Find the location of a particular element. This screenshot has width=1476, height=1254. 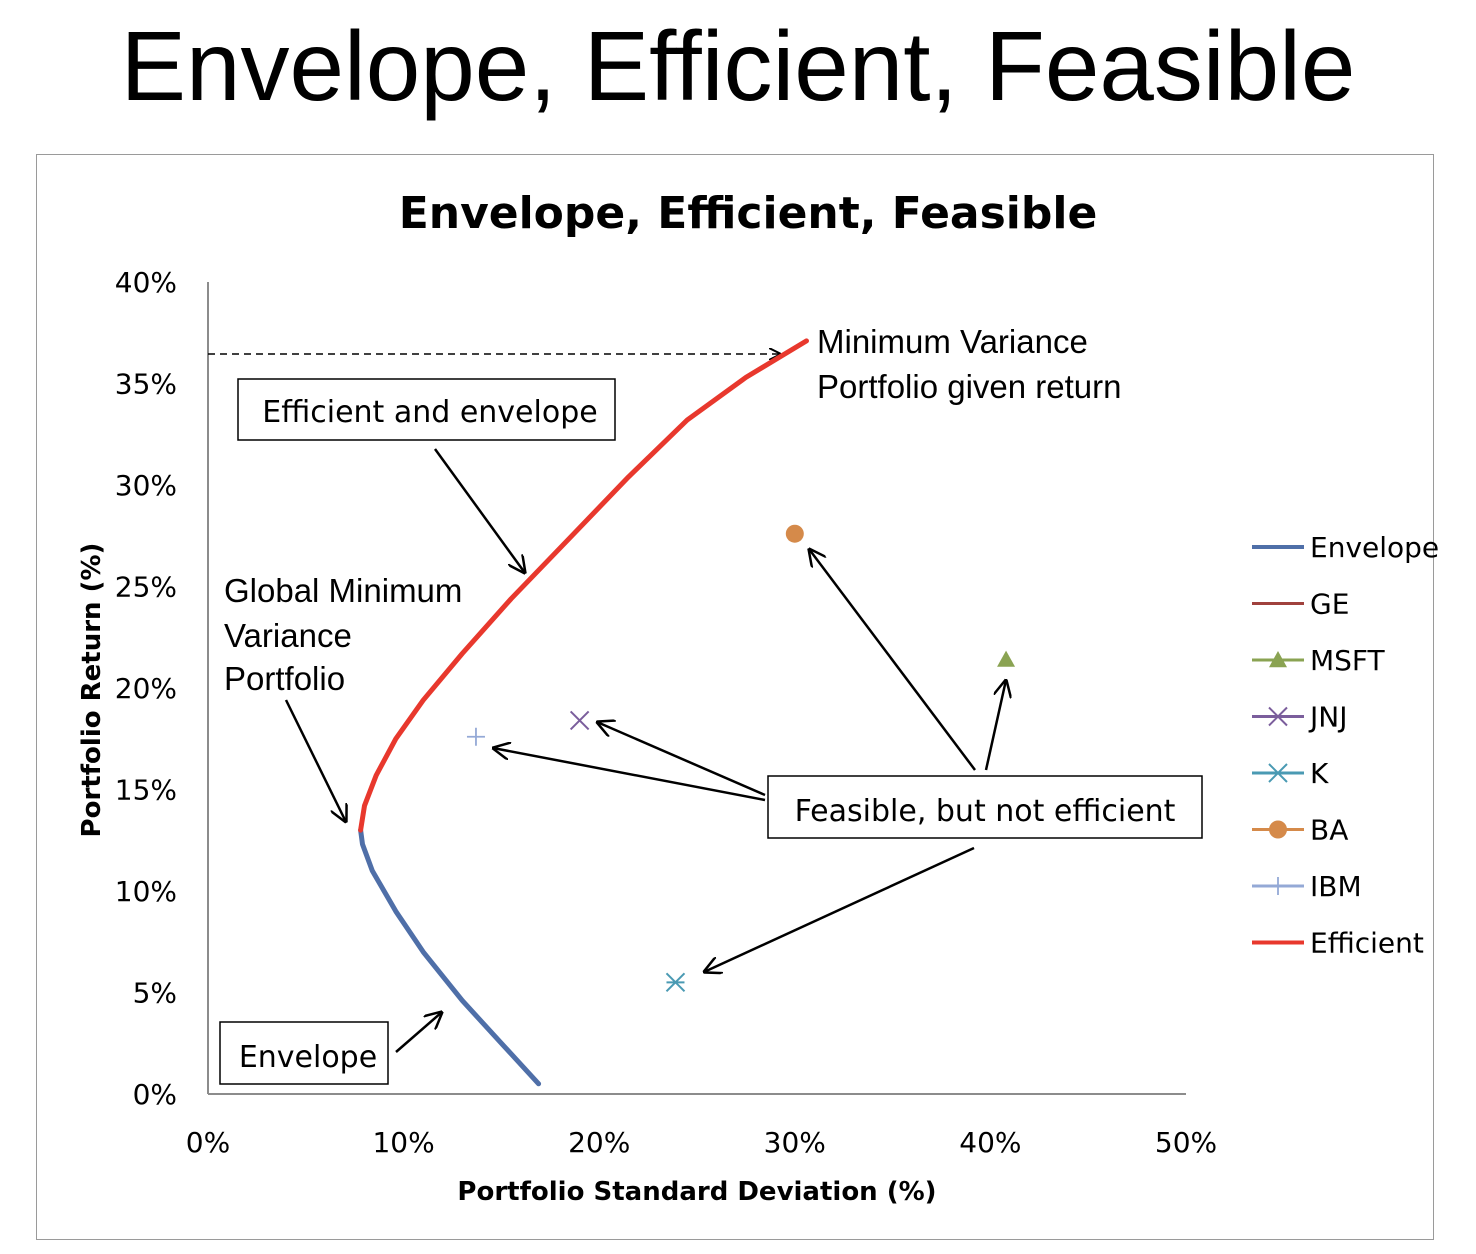

annotation-box-efficient-frame is located at coordinates (426, 409).